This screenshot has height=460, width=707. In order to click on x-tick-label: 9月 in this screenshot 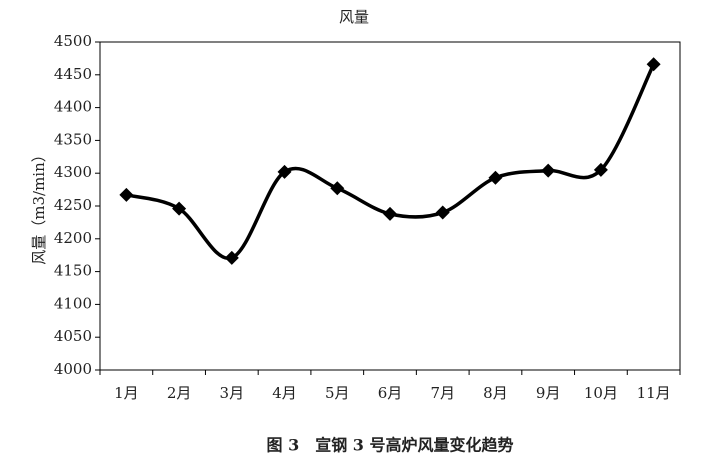, I will do `click(548, 393)`.